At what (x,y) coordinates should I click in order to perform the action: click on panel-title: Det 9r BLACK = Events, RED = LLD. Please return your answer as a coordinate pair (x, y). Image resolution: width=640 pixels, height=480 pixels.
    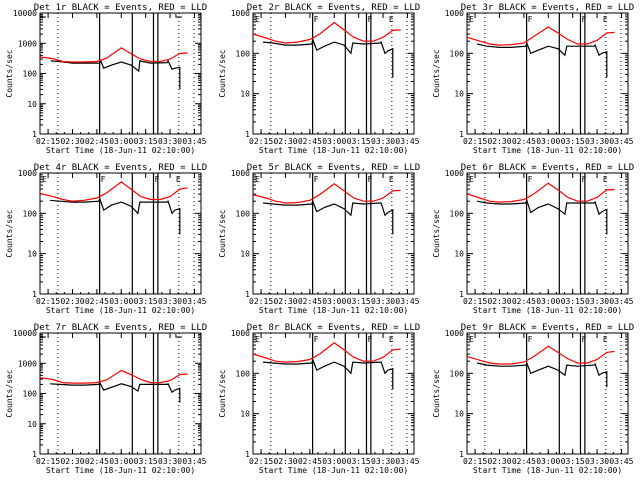
    Looking at the image, I should click on (547, 328).